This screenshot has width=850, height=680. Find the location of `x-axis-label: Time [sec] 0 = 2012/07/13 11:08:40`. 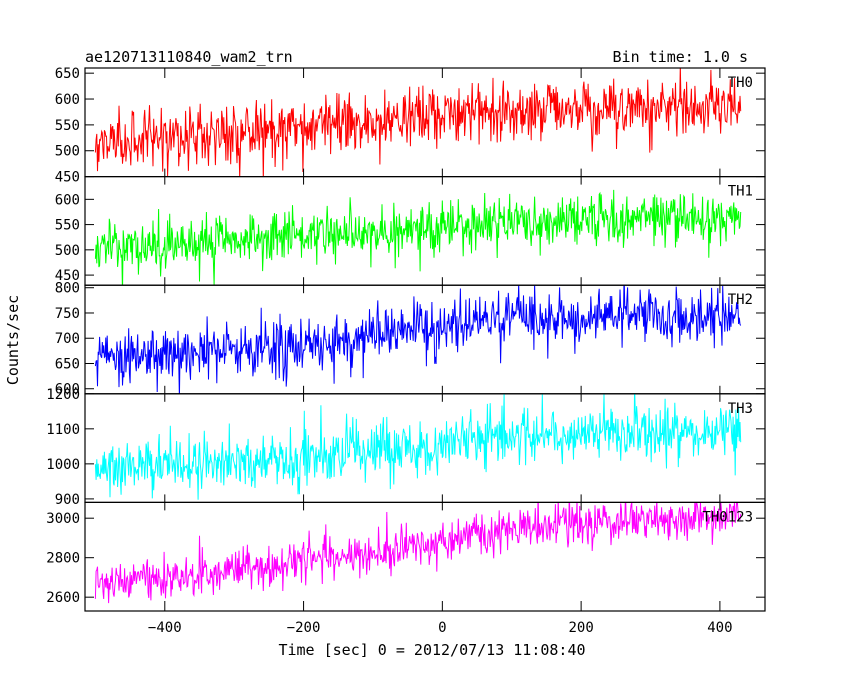

x-axis-label: Time [sec] 0 = 2012/07/13 11:08:40 is located at coordinates (431, 650).